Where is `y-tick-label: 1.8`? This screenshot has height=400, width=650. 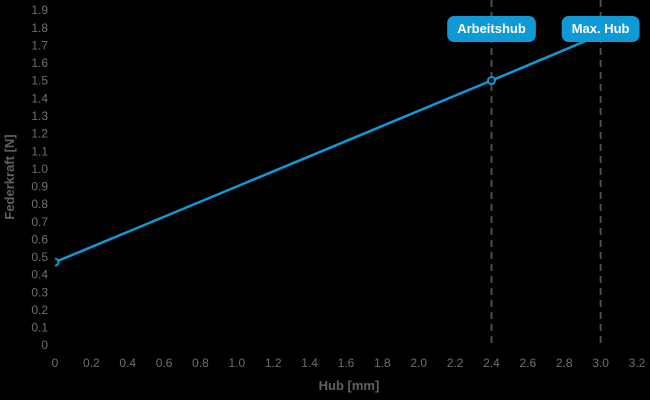
y-tick-label: 1.8 is located at coordinates (39, 28).